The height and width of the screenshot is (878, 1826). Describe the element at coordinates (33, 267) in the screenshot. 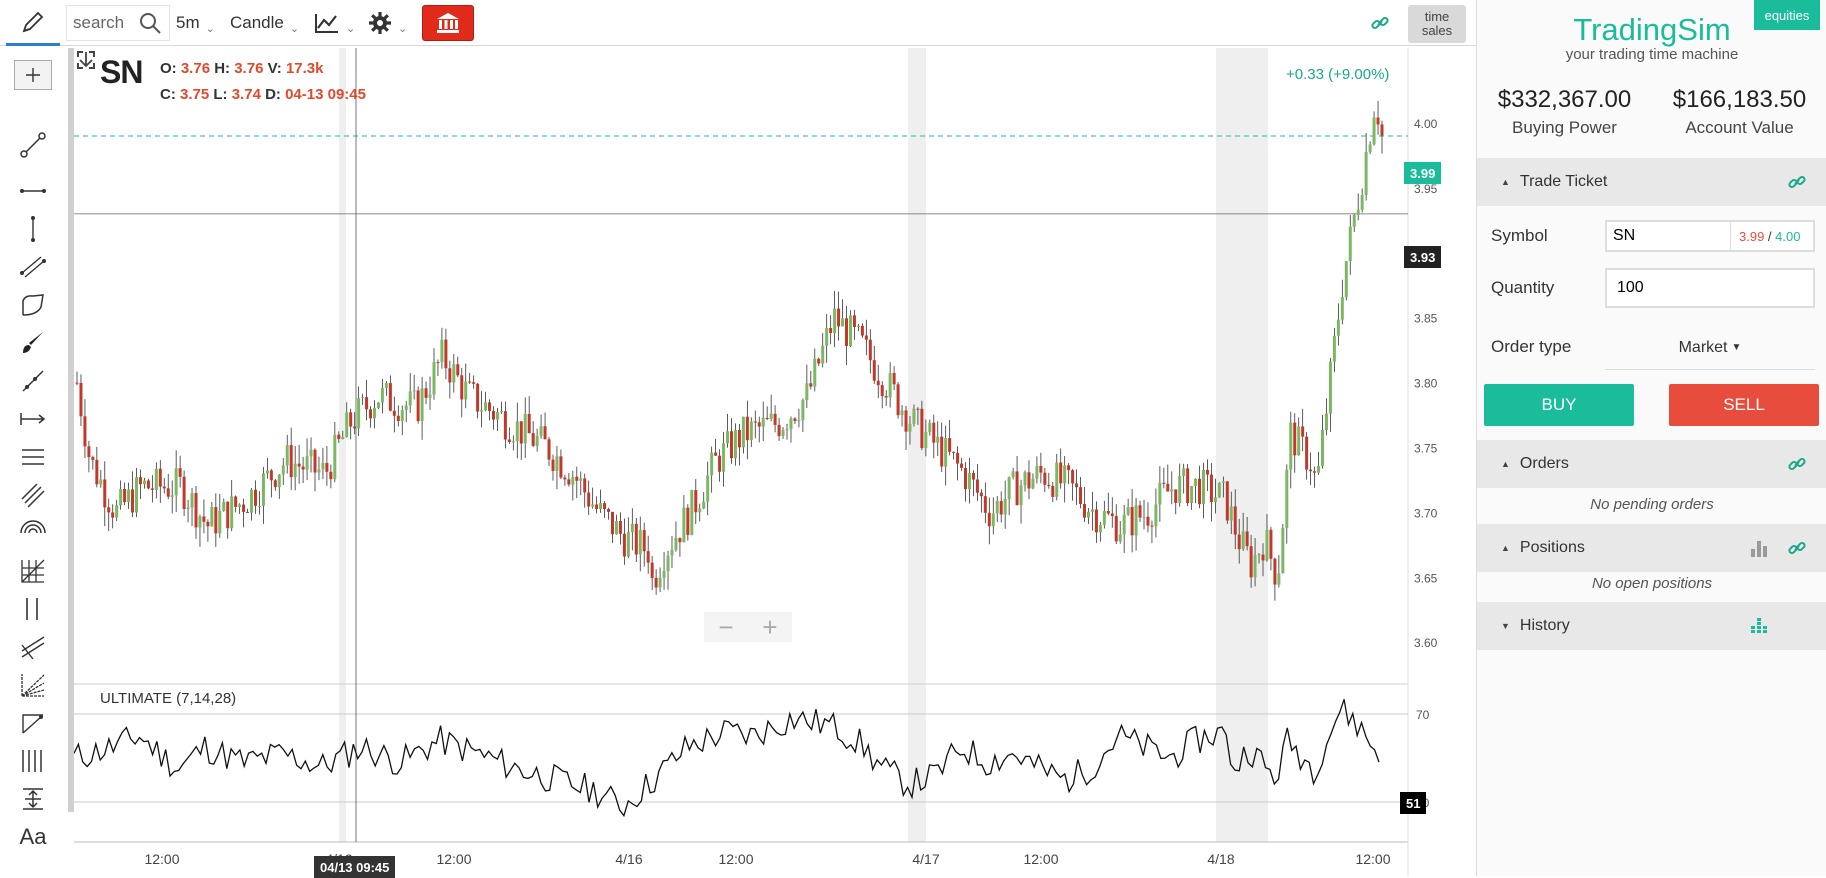

I see `channel-tool` at that location.